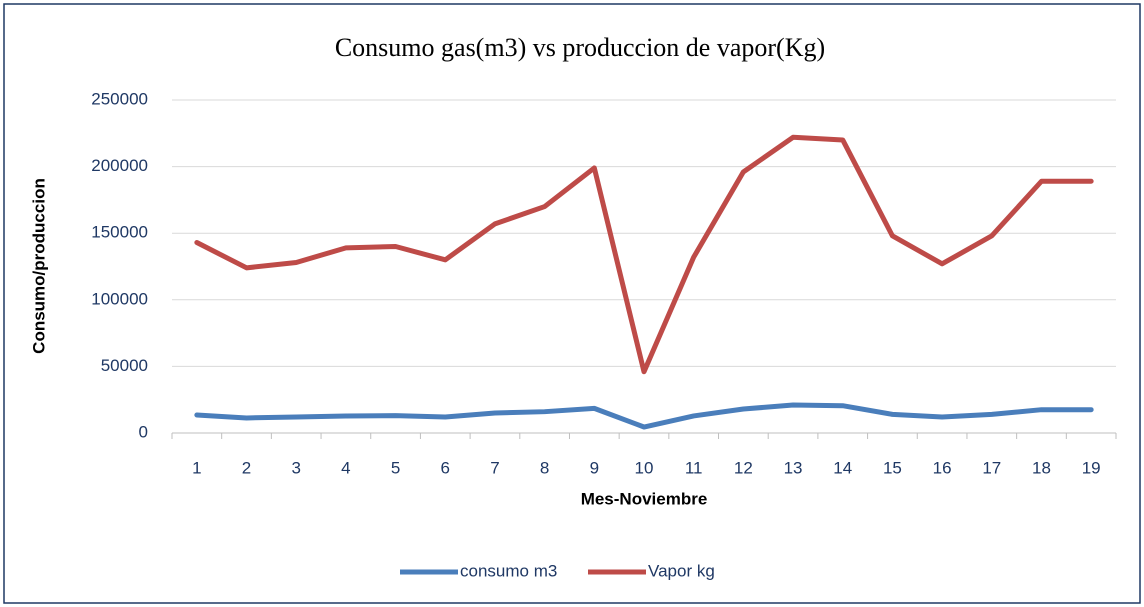  What do you see at coordinates (445, 467) in the screenshot?
I see `x-tick-label: 6` at bounding box center [445, 467].